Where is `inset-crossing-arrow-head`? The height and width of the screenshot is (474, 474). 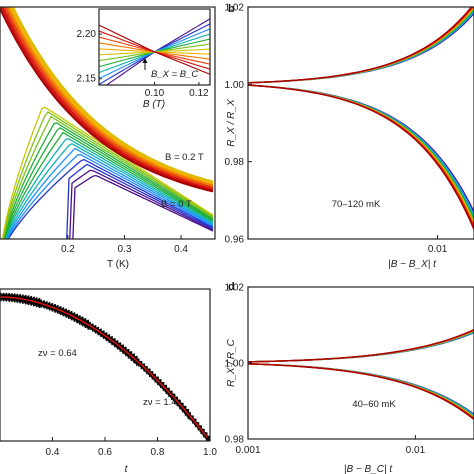 inset-crossing-arrow-head is located at coordinates (145, 60).